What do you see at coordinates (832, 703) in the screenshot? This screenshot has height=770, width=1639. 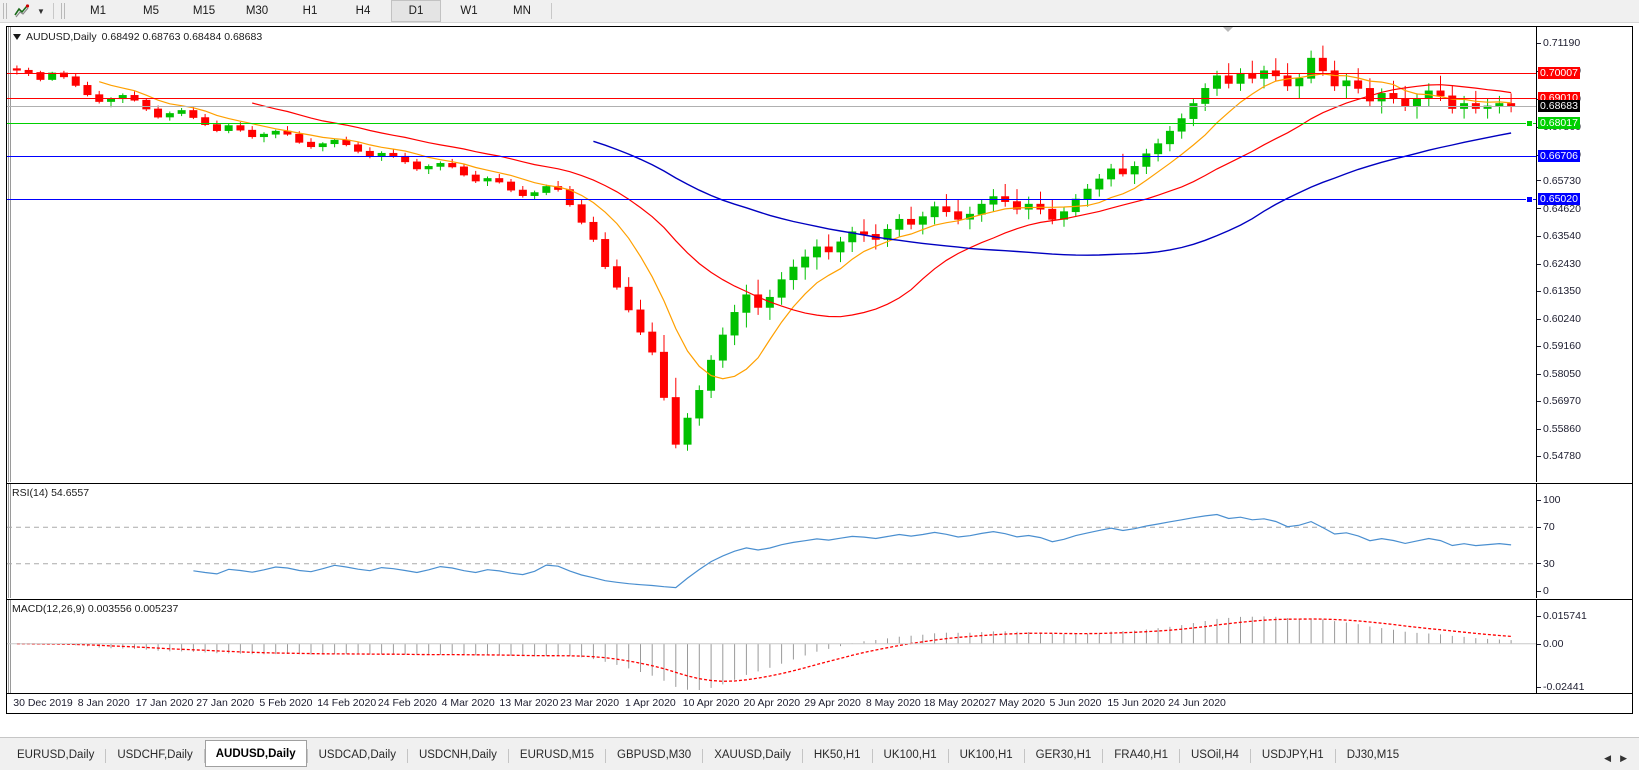 I see `date-tick: 29 Apr 2020` at bounding box center [832, 703].